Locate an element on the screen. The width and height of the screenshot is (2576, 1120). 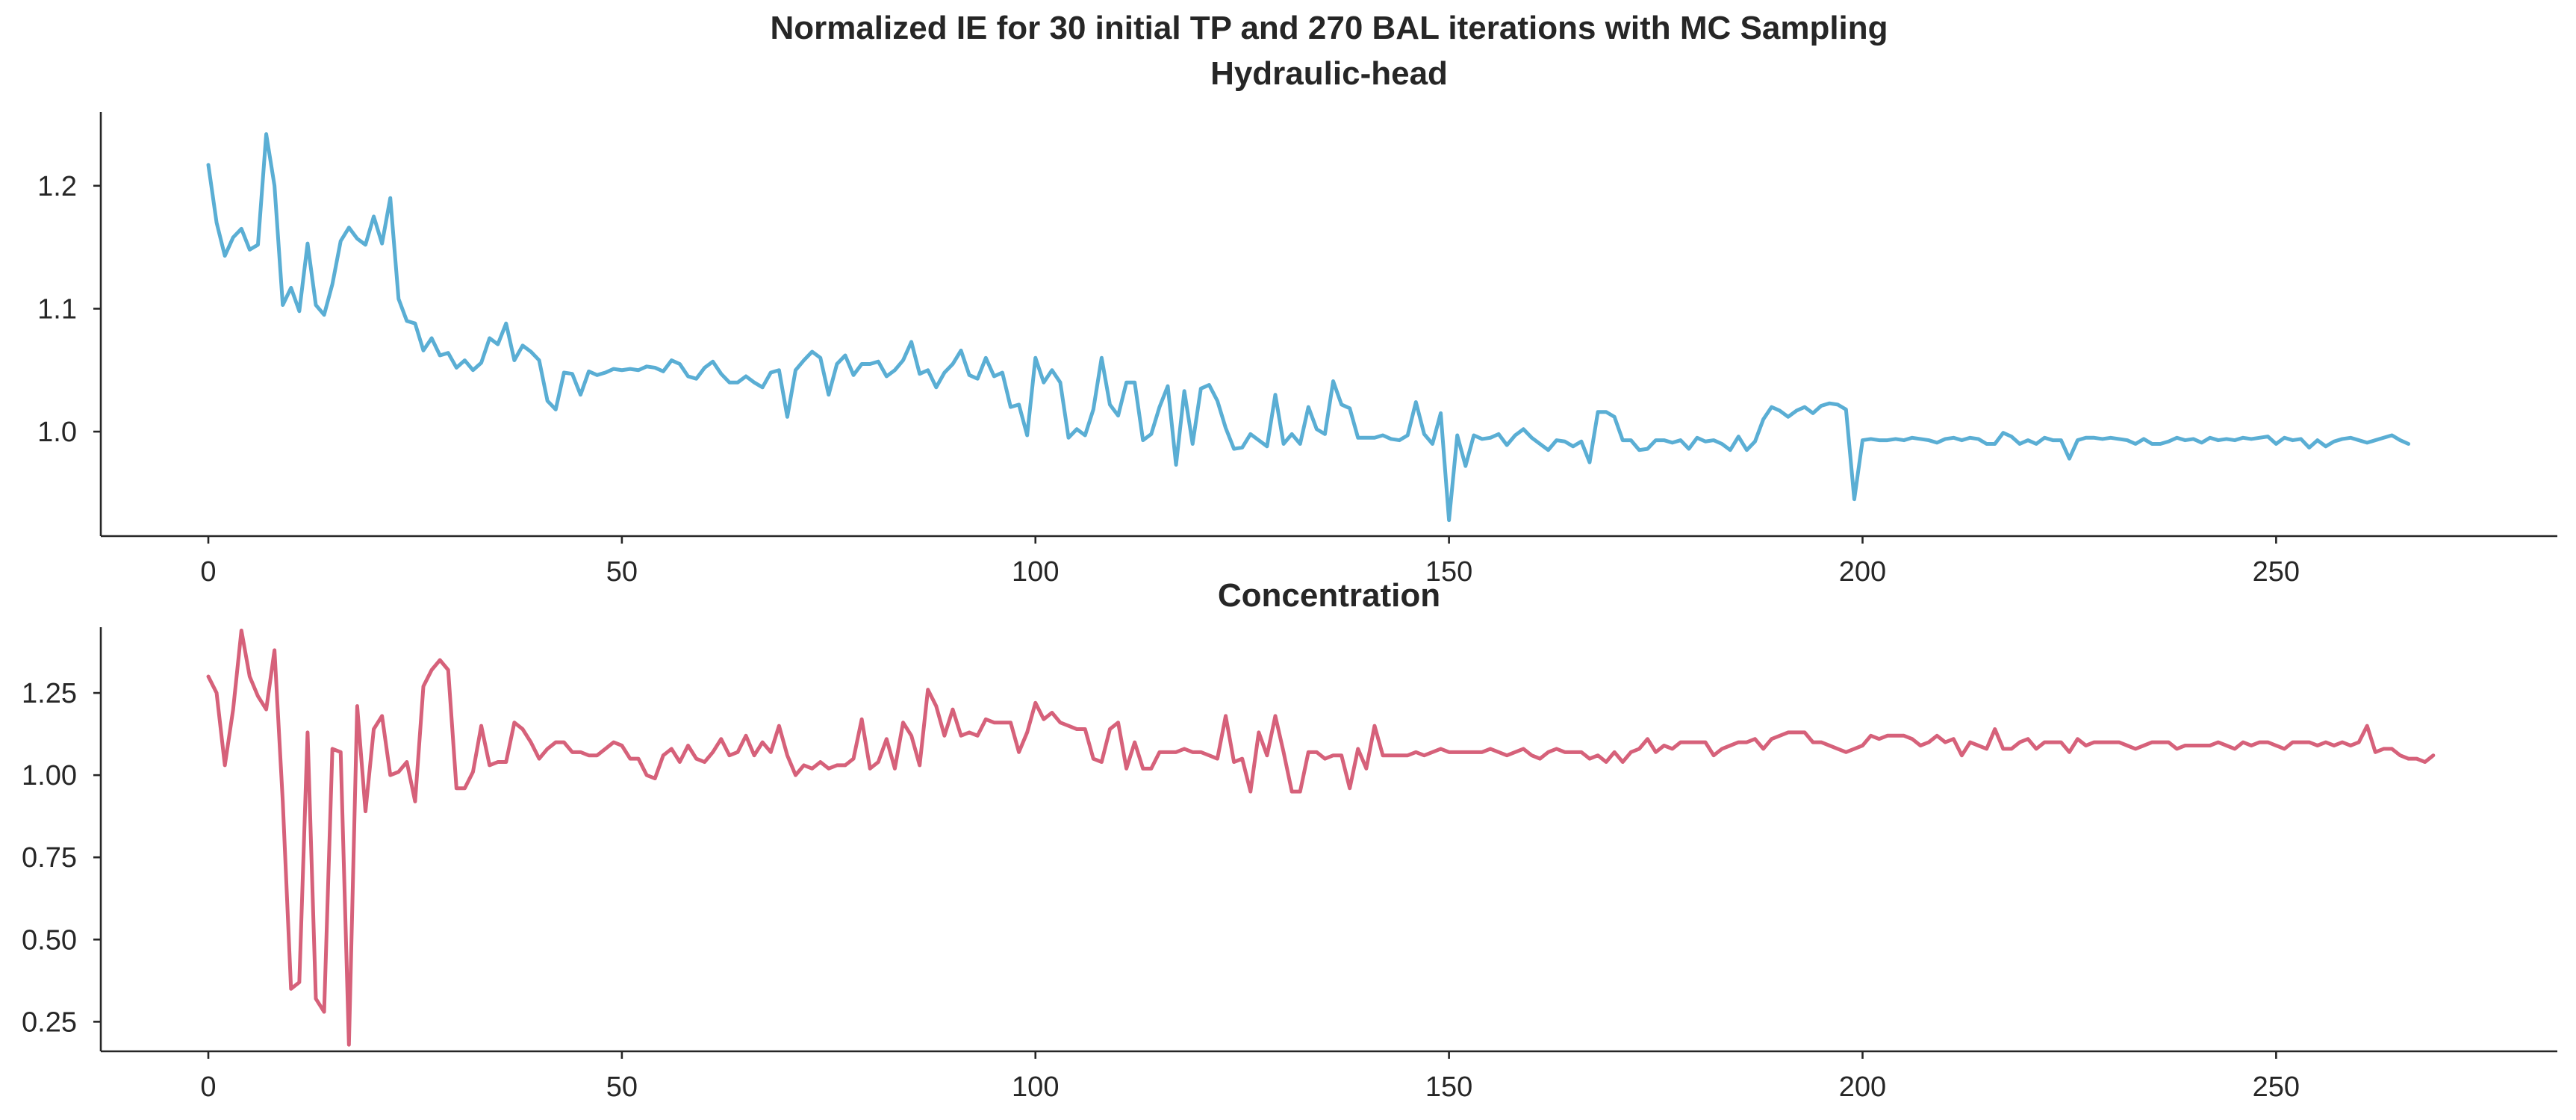
hydraulic-head-x-tick-label-150: 150 is located at coordinates (1448, 572).